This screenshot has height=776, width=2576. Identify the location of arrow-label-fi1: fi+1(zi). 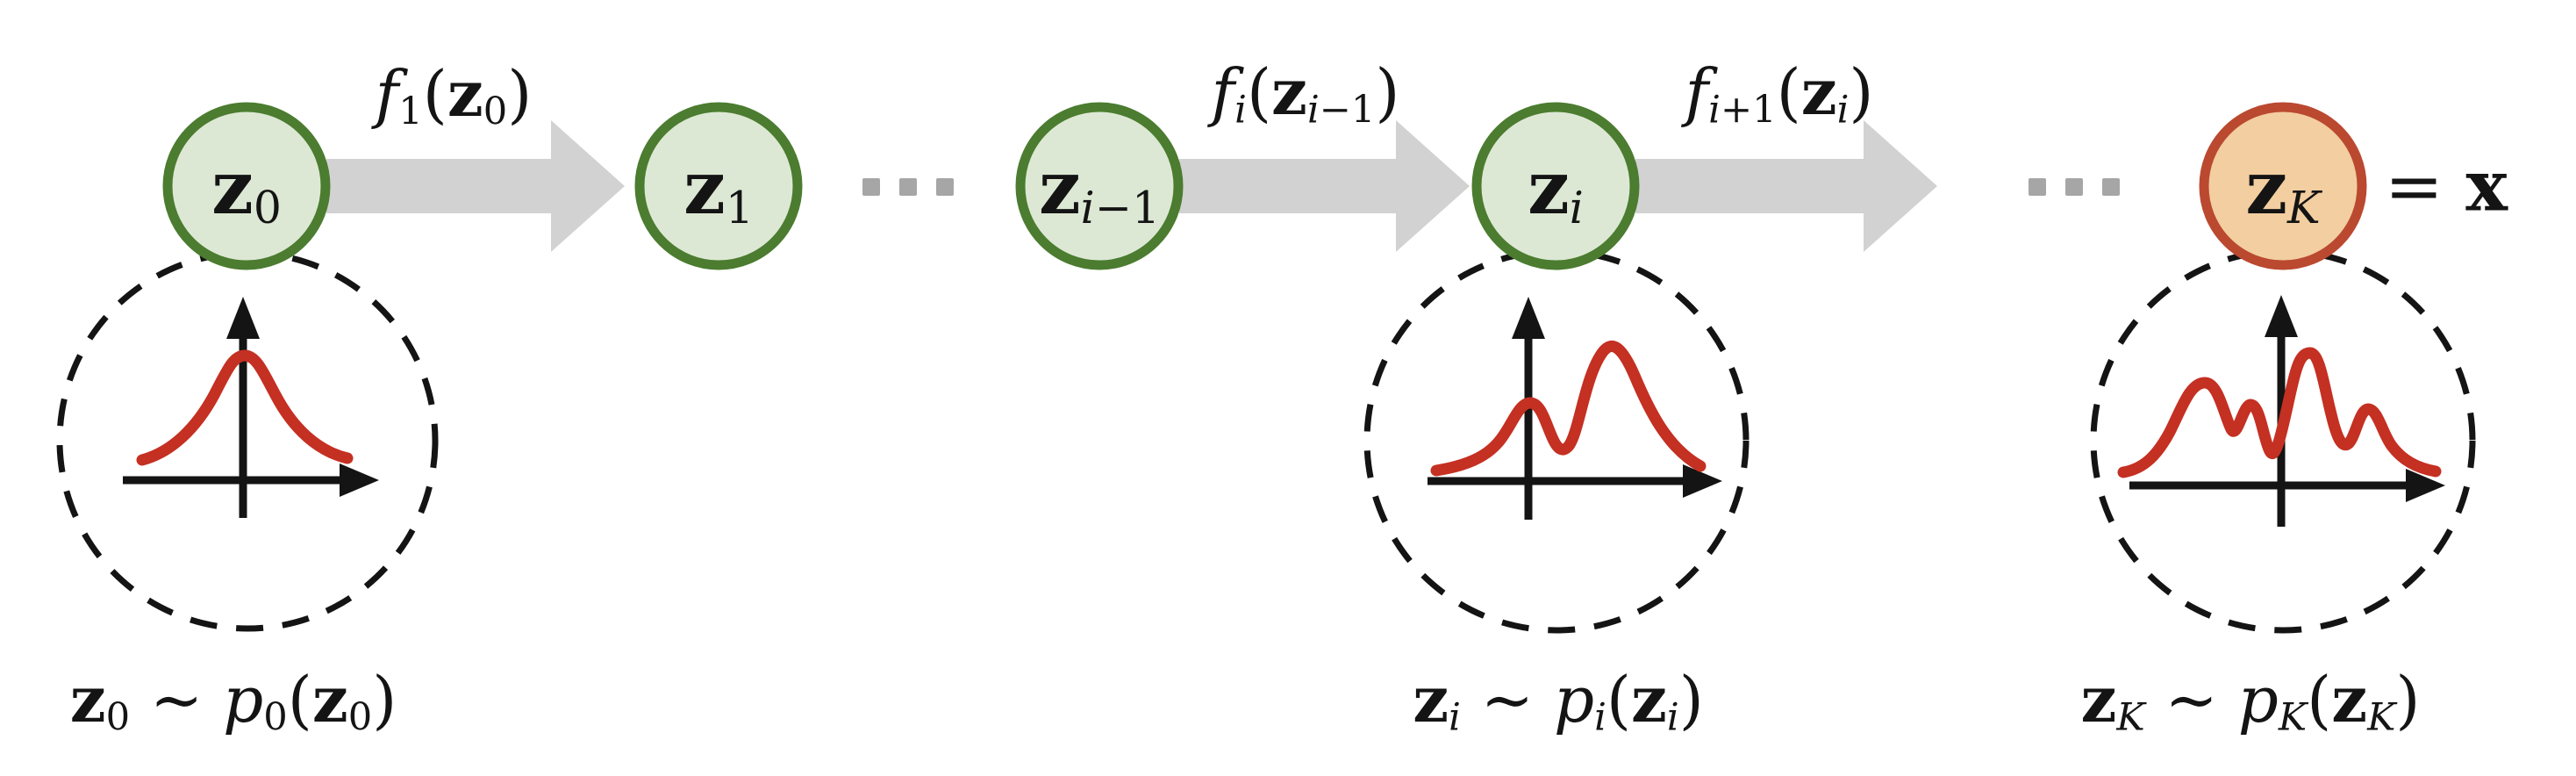
(1779, 93).